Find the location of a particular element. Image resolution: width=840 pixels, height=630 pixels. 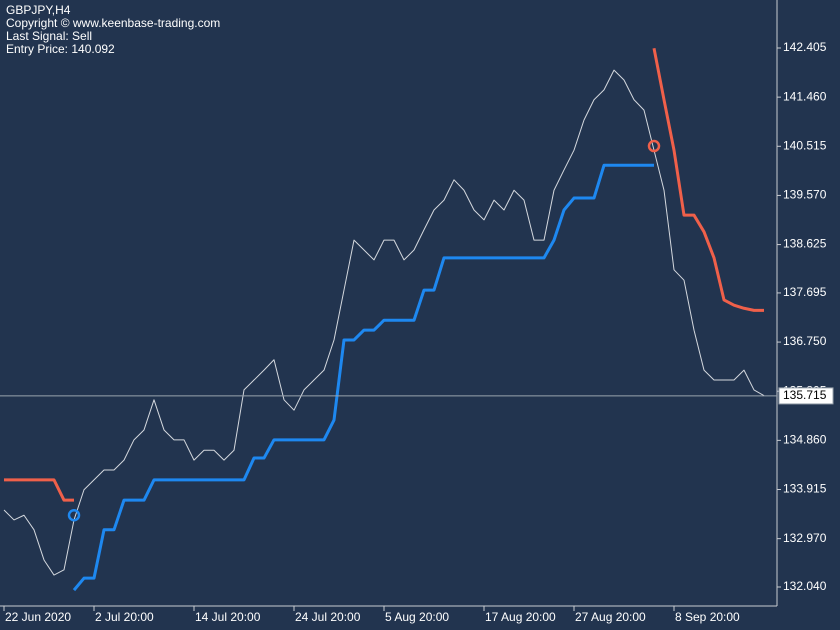

x-tick-label: 14 Jul 20:00 is located at coordinates (228, 617).